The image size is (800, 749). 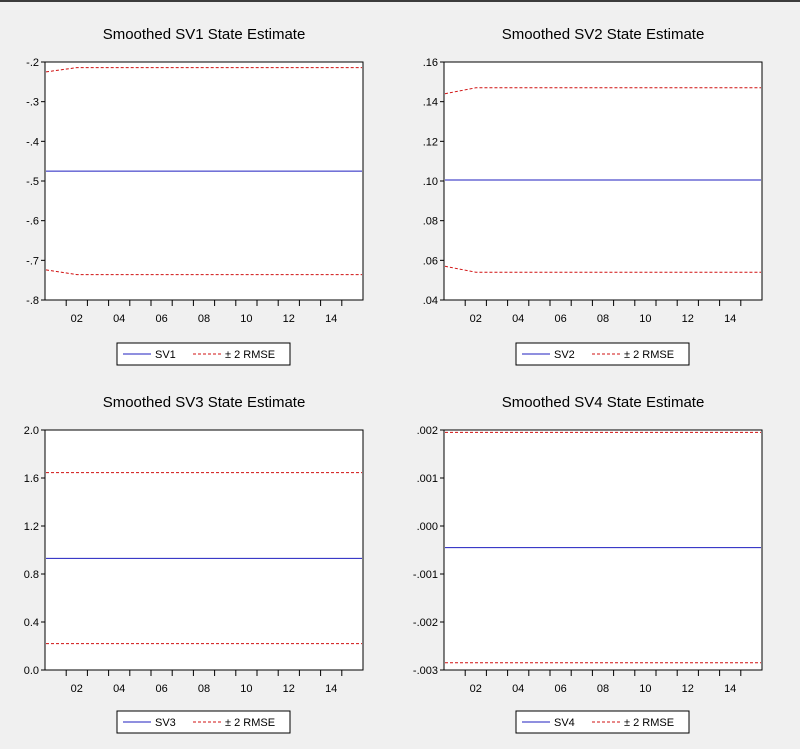 What do you see at coordinates (602, 722) in the screenshot?
I see `chart-legend: SV4 ± 2 RMSE` at bounding box center [602, 722].